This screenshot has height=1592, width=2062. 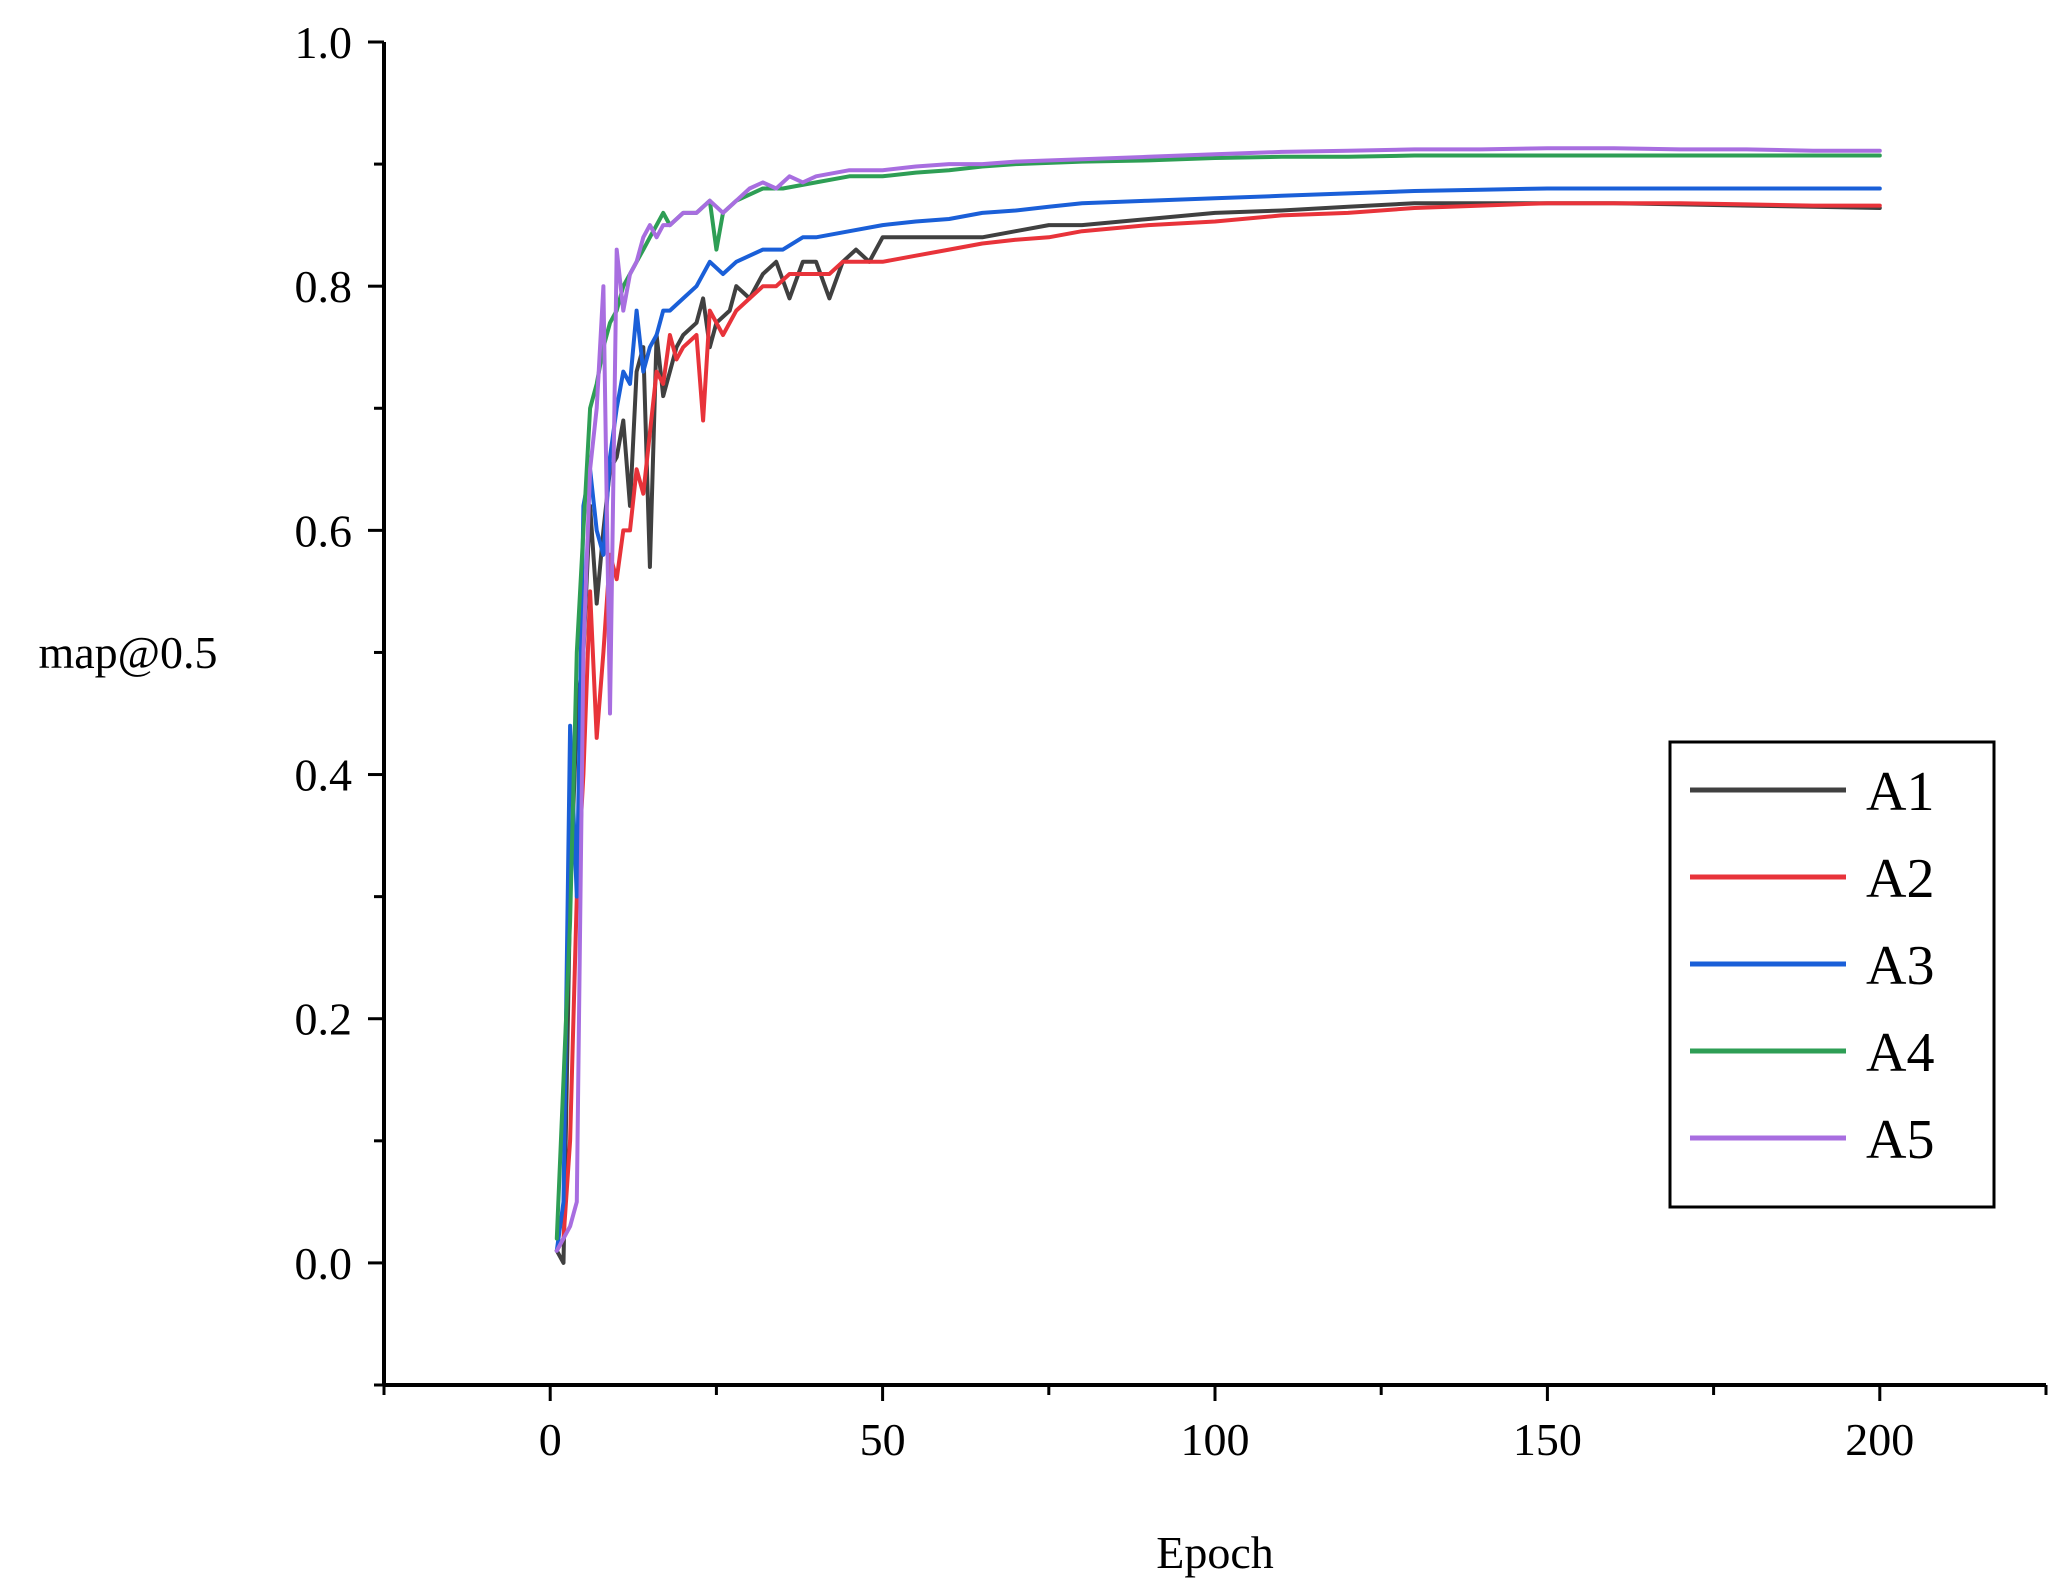 I want to click on y-tick-label: 0.0, so click(x=324, y=1263).